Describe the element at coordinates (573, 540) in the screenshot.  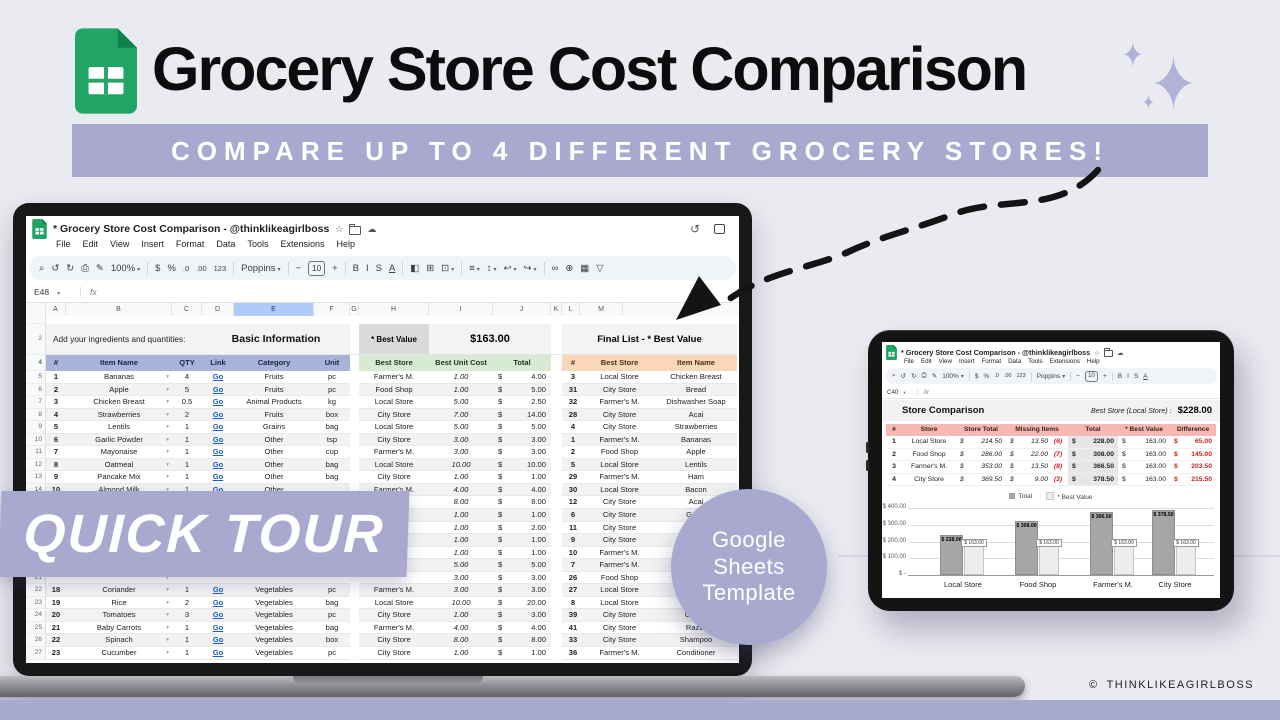
I see `cell-final-number: 9` at that location.